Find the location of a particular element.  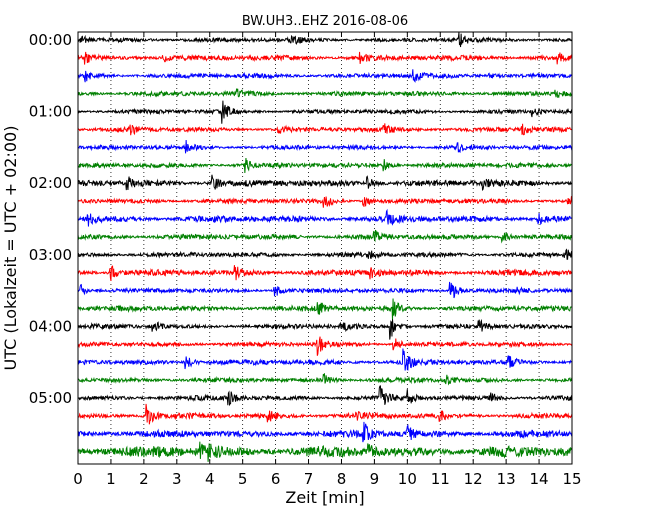

x-tick-label: 11 is located at coordinates (440, 479).